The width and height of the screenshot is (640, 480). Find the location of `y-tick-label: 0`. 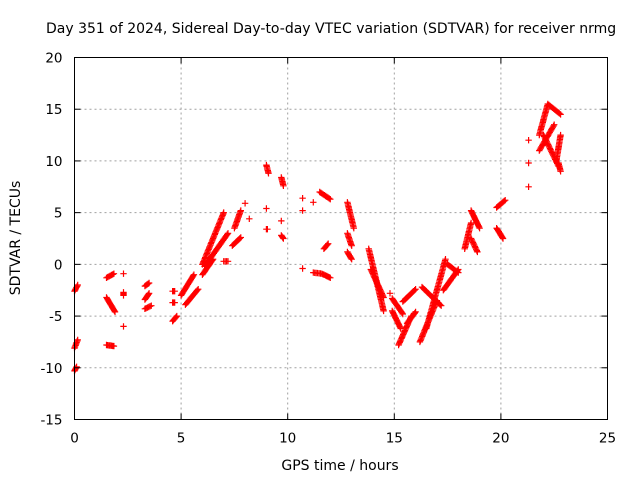

y-tick-label: 0 is located at coordinates (58, 265).